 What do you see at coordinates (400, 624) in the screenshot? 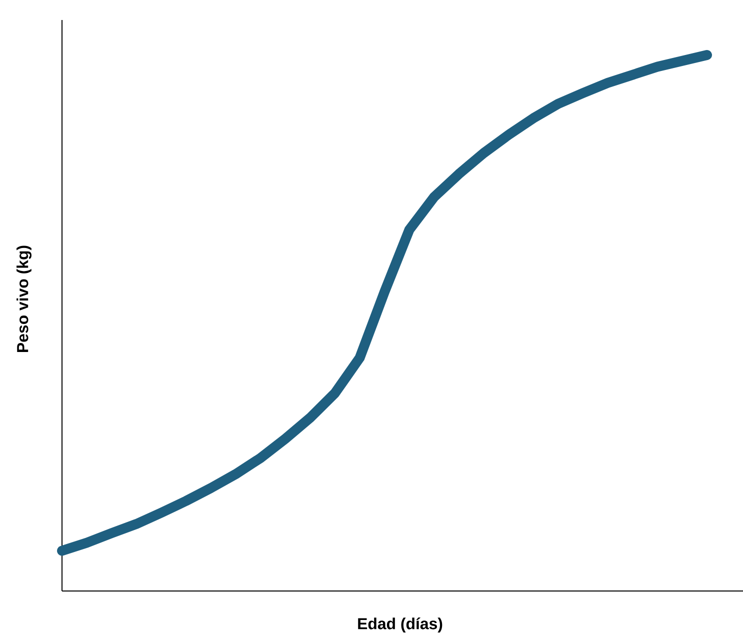
I see `x-axis-title: Edad (días)` at bounding box center [400, 624].